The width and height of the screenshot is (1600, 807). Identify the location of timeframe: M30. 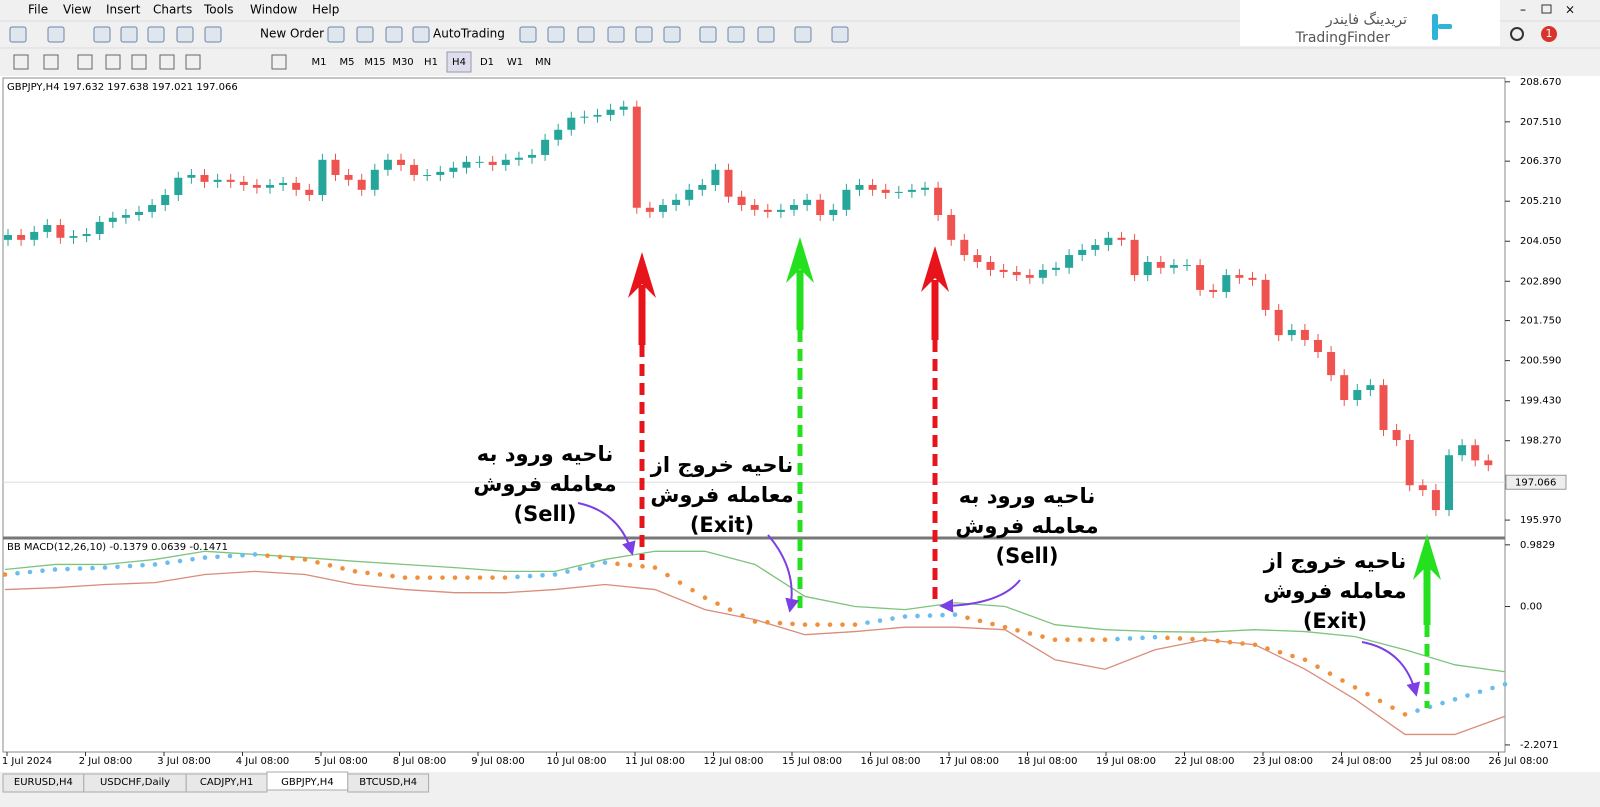
(402, 62).